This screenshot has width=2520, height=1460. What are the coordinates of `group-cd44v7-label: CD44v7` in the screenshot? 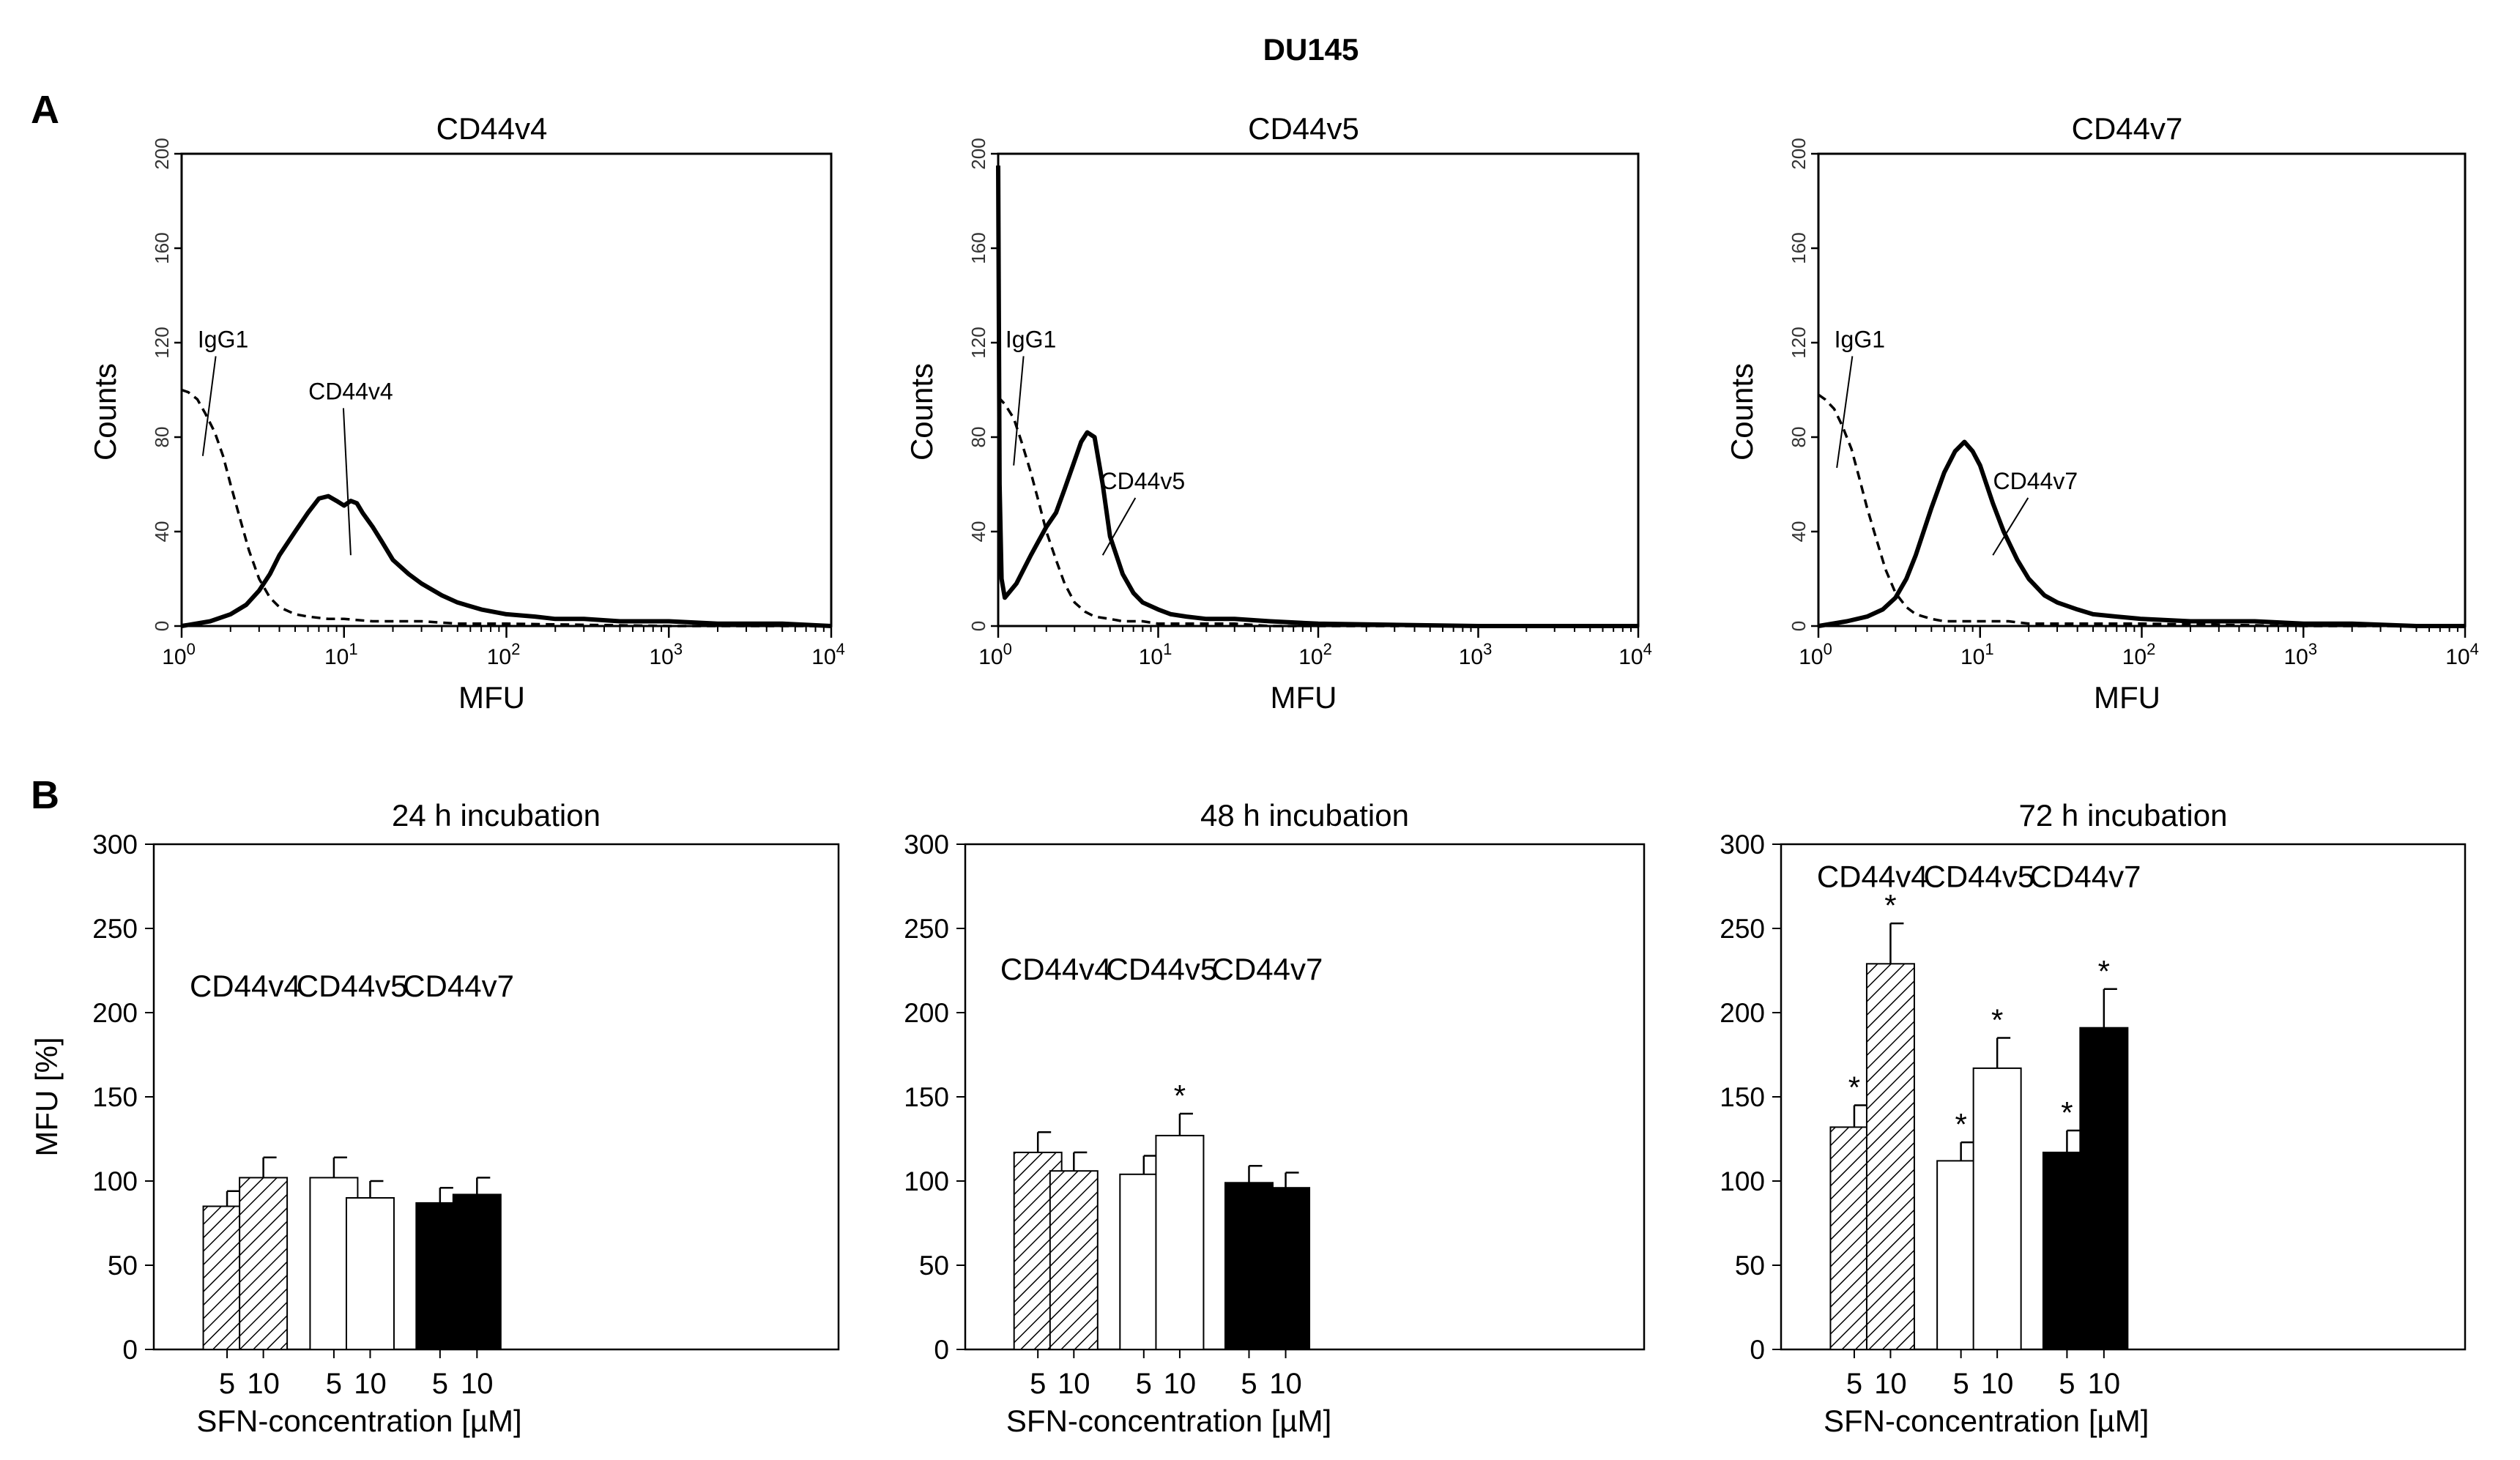 It's located at (1267, 969).